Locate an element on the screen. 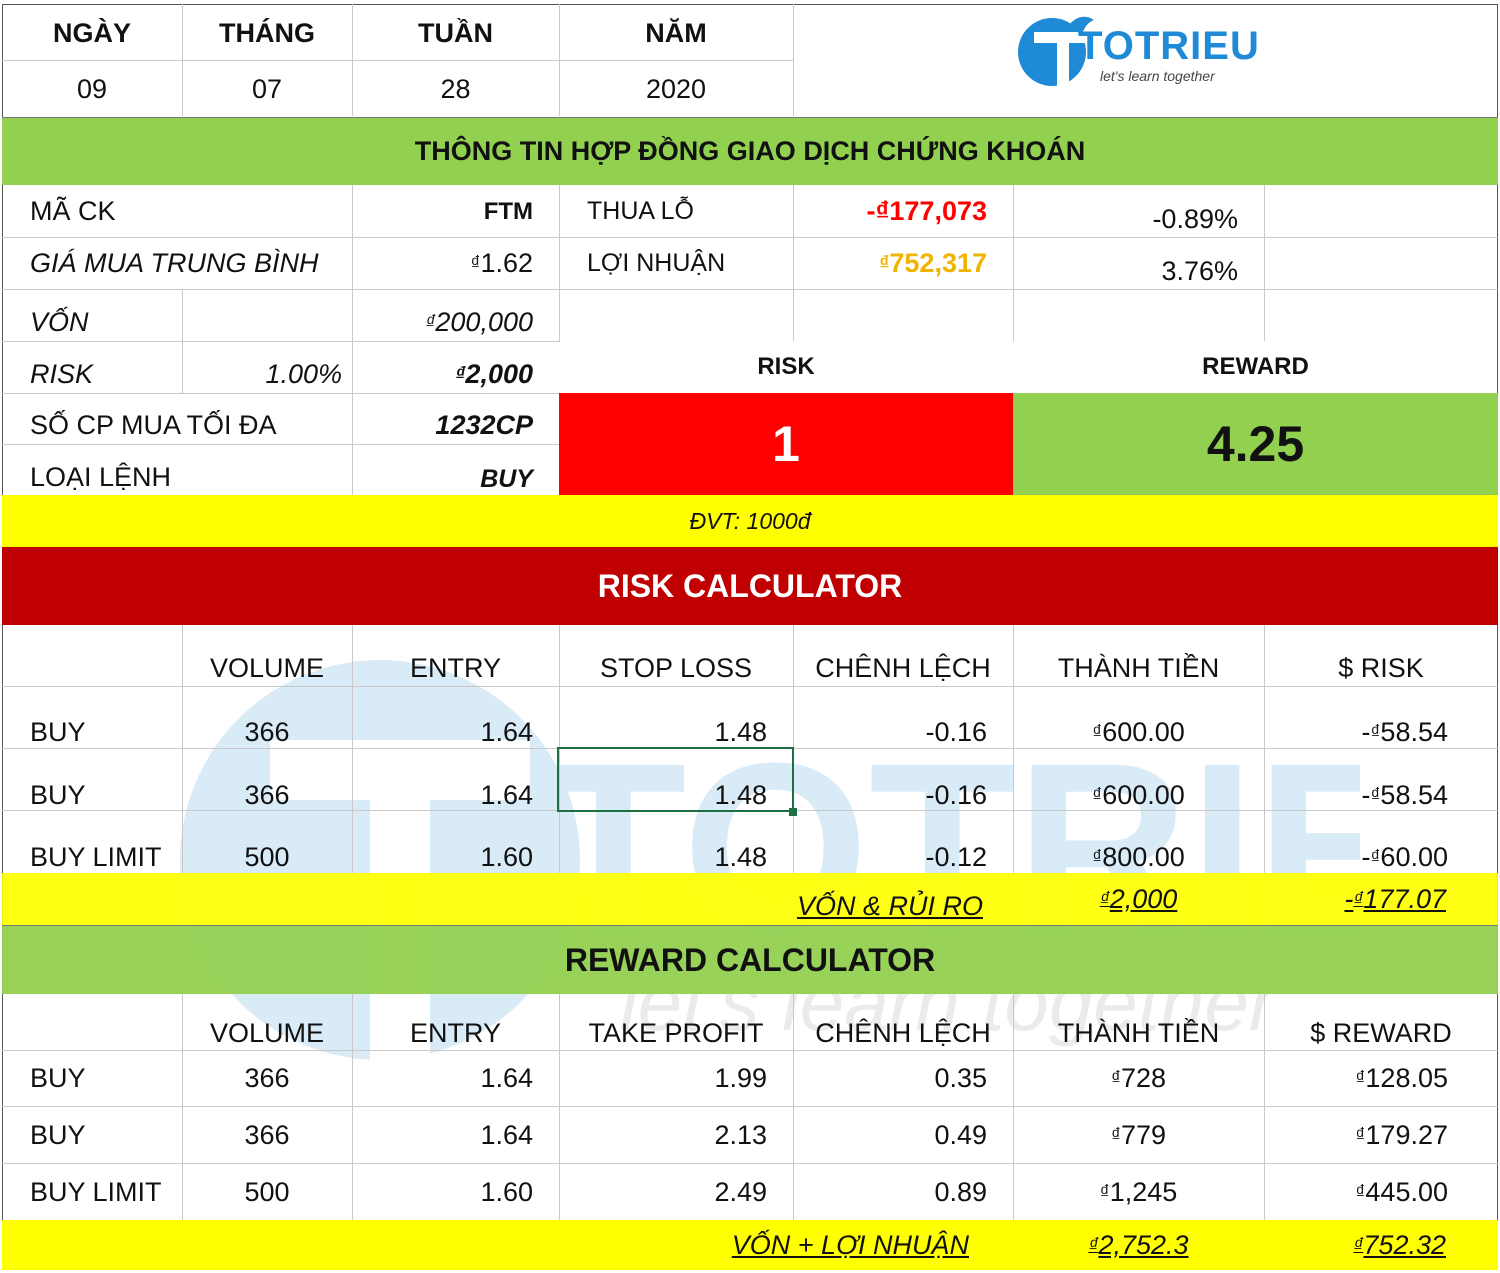 This screenshot has width=1500, height=1273. risk-row-type: BUY LIMIT is located at coordinates (96, 856).